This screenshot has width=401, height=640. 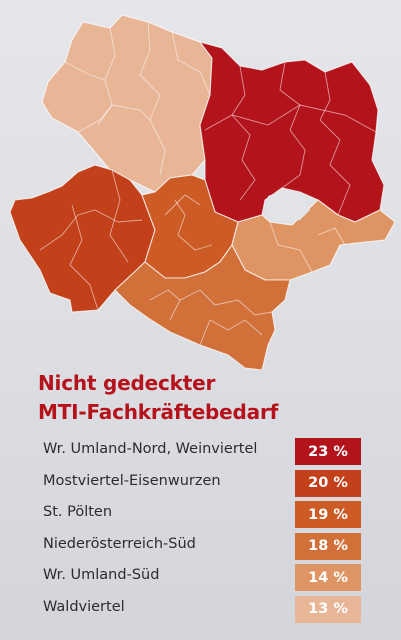 I want to click on legend-row-value: 13 %, so click(x=328, y=609).